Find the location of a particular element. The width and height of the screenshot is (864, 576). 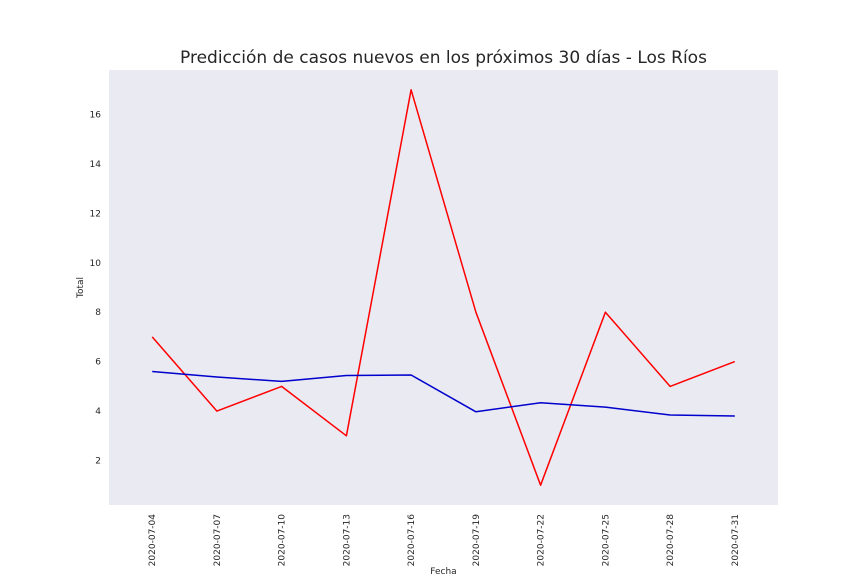

y-tick-label: 4 is located at coordinates (98, 412).